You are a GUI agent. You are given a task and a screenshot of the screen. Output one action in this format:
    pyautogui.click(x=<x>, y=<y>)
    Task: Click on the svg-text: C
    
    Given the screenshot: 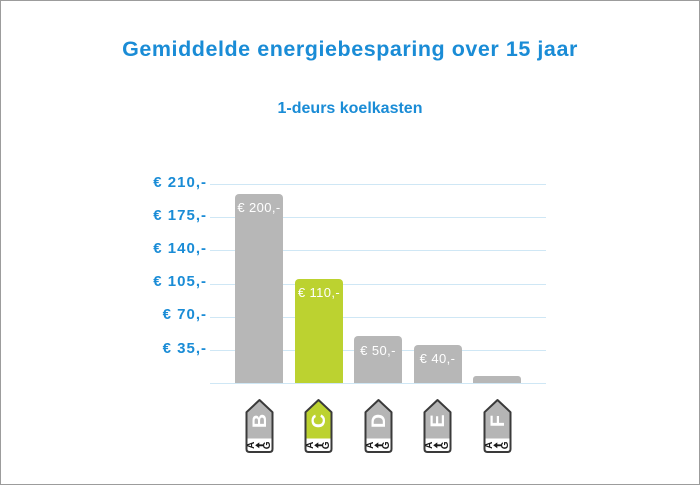 What is the action you would take?
    pyautogui.click(x=319, y=420)
    